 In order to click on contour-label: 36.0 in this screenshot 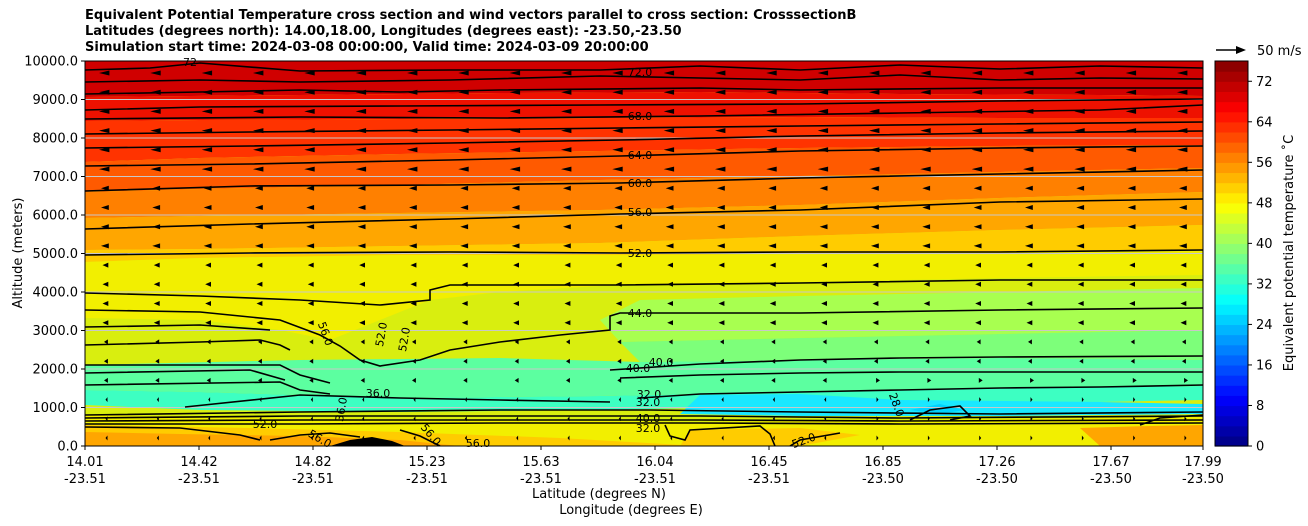, I will do `click(378, 393)`.